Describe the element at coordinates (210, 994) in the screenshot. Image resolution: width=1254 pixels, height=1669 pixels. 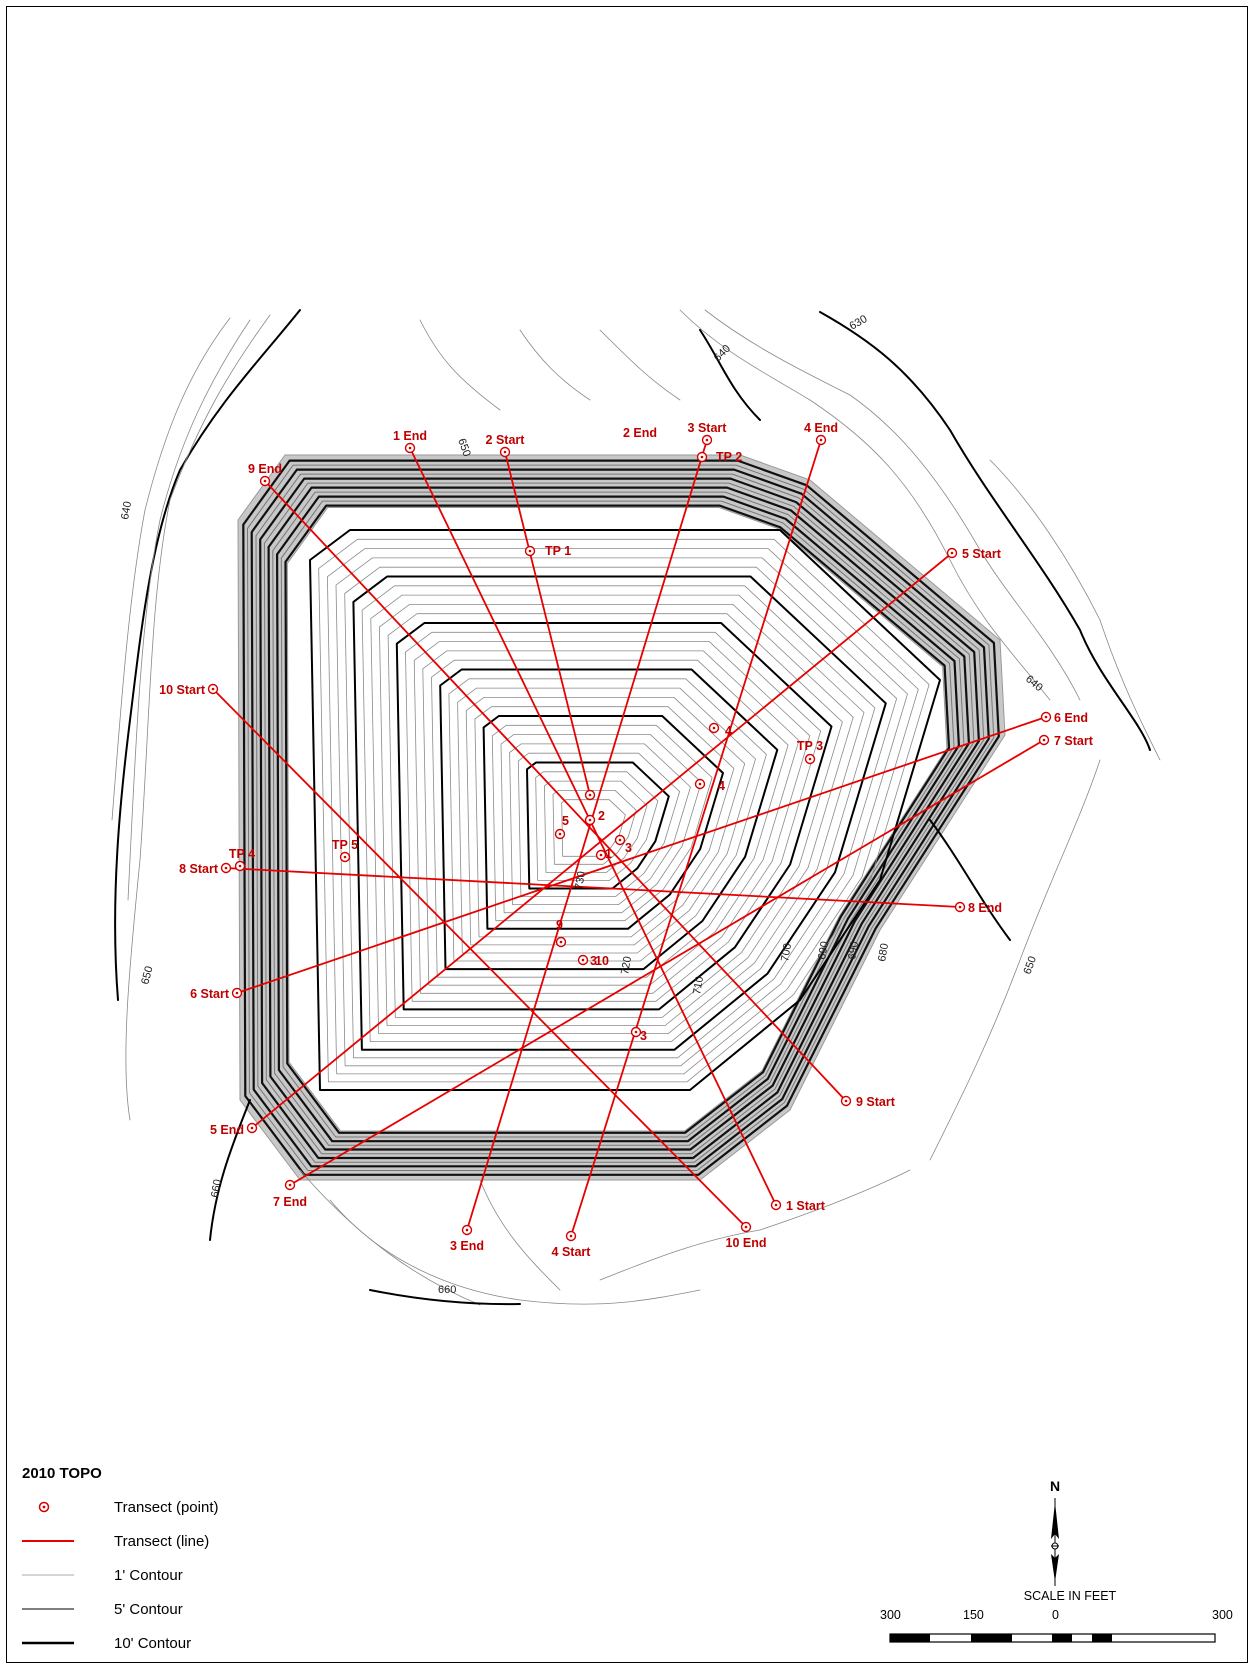
I see `transect-start-label: 6 Start` at that location.